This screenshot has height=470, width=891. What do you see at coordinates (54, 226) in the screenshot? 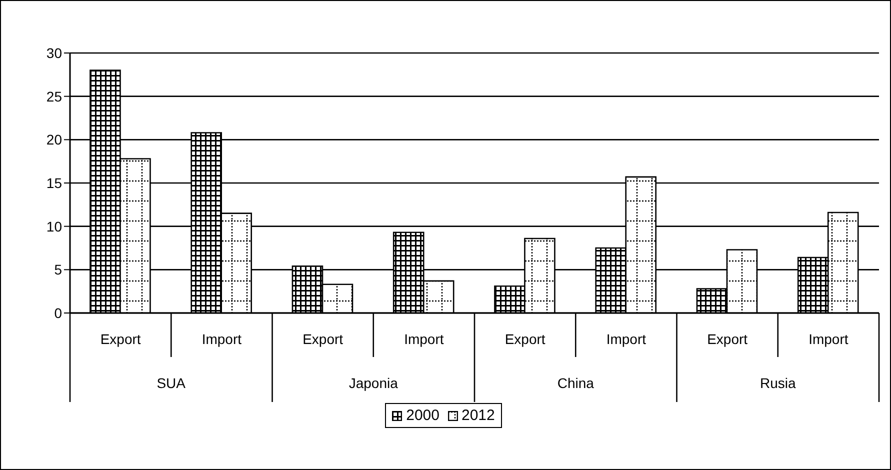
I see `y-tick-label: 10` at bounding box center [54, 226].